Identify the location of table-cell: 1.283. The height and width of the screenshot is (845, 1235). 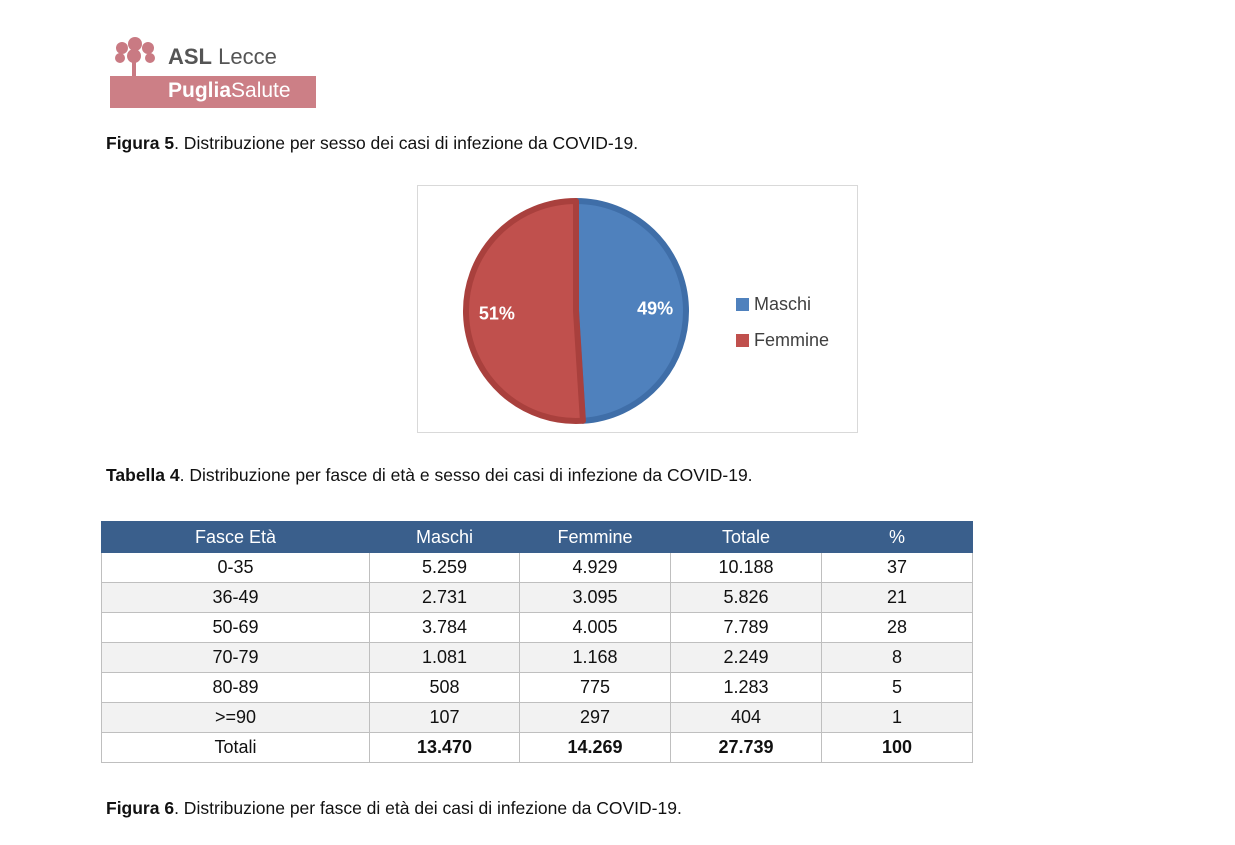
(746, 687).